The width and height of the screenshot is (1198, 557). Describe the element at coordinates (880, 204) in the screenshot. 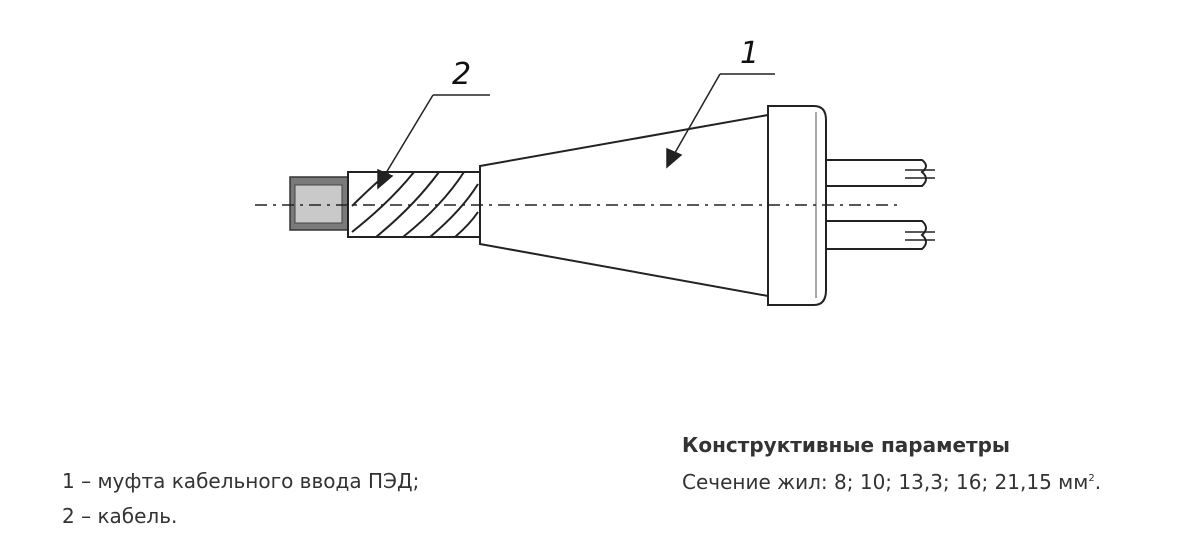

I see `connector-pins` at that location.